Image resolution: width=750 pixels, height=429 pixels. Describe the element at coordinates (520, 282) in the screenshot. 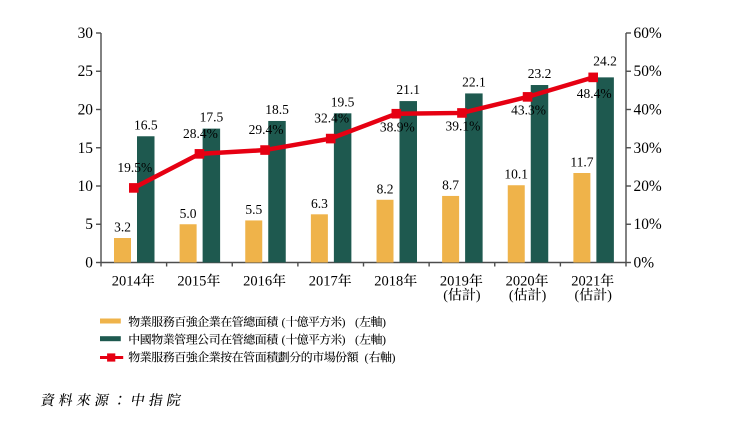

I see `svg-text: 2020` at that location.